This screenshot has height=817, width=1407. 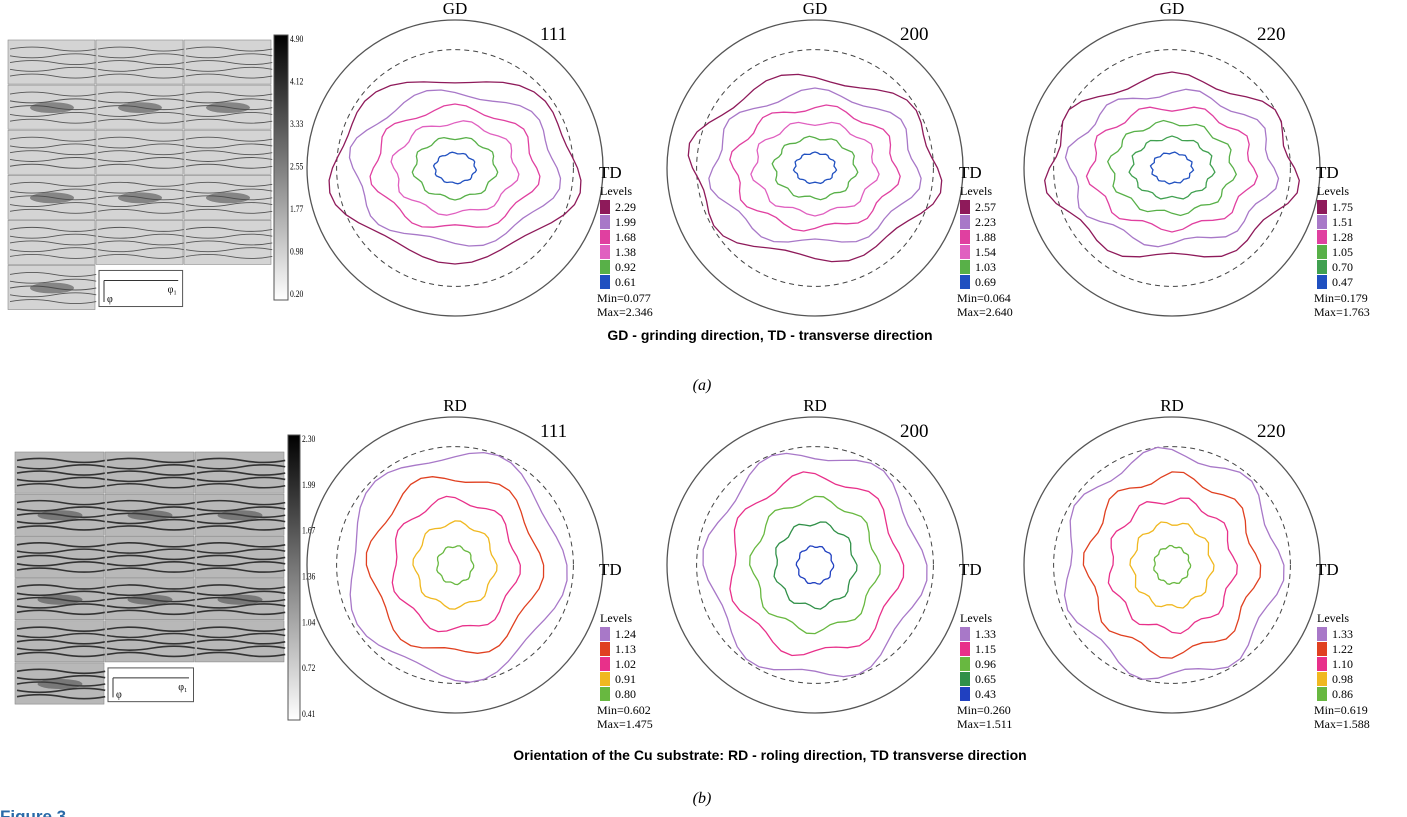 What do you see at coordinates (296, 209) in the screenshot?
I see `colorbar-tick-label: 1.77` at bounding box center [296, 209].